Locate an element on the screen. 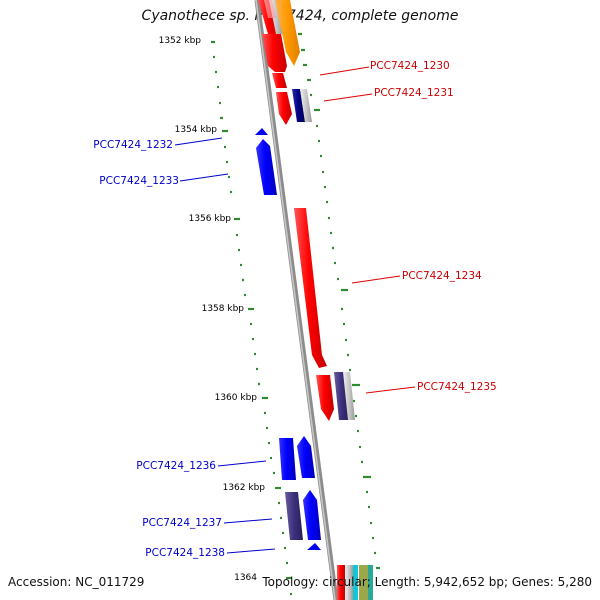 The height and width of the screenshot is (600, 600). kbp-label-1358: 1358 kbp is located at coordinates (223, 309).